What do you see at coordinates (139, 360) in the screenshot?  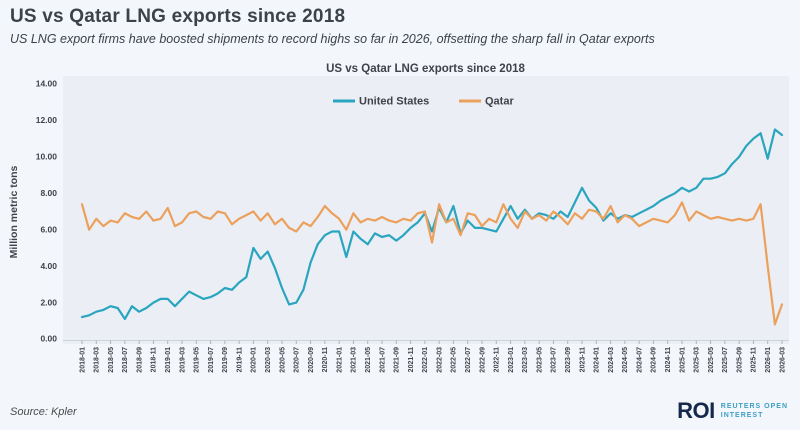 I see `x-tick-label: 2018-09` at bounding box center [139, 360].